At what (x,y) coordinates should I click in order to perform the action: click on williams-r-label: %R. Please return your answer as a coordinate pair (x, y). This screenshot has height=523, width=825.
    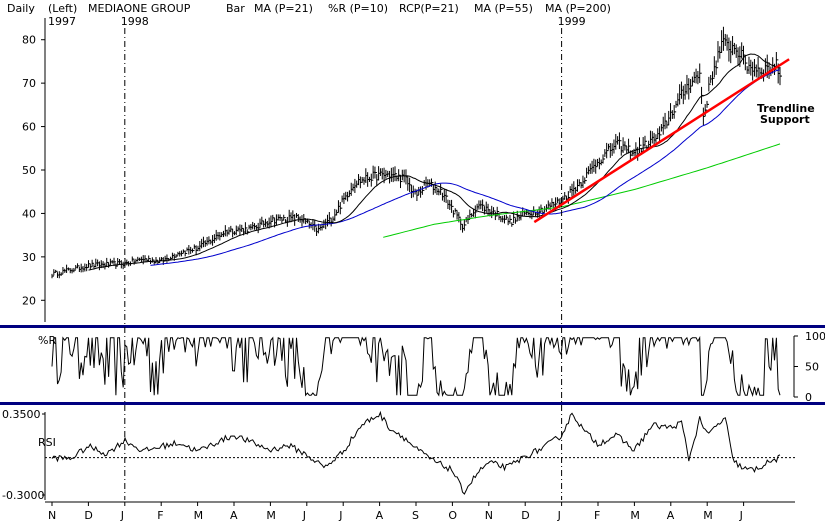
    Looking at the image, I should click on (47, 340).